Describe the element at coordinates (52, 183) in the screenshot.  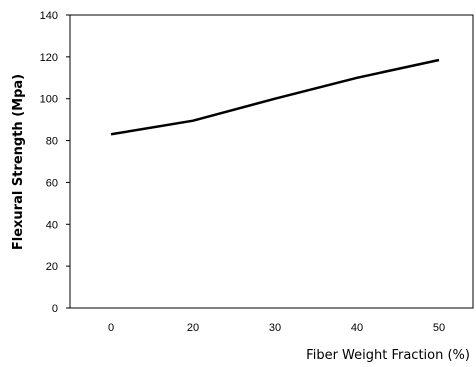
I see `y-tick-label: 60` at that location.